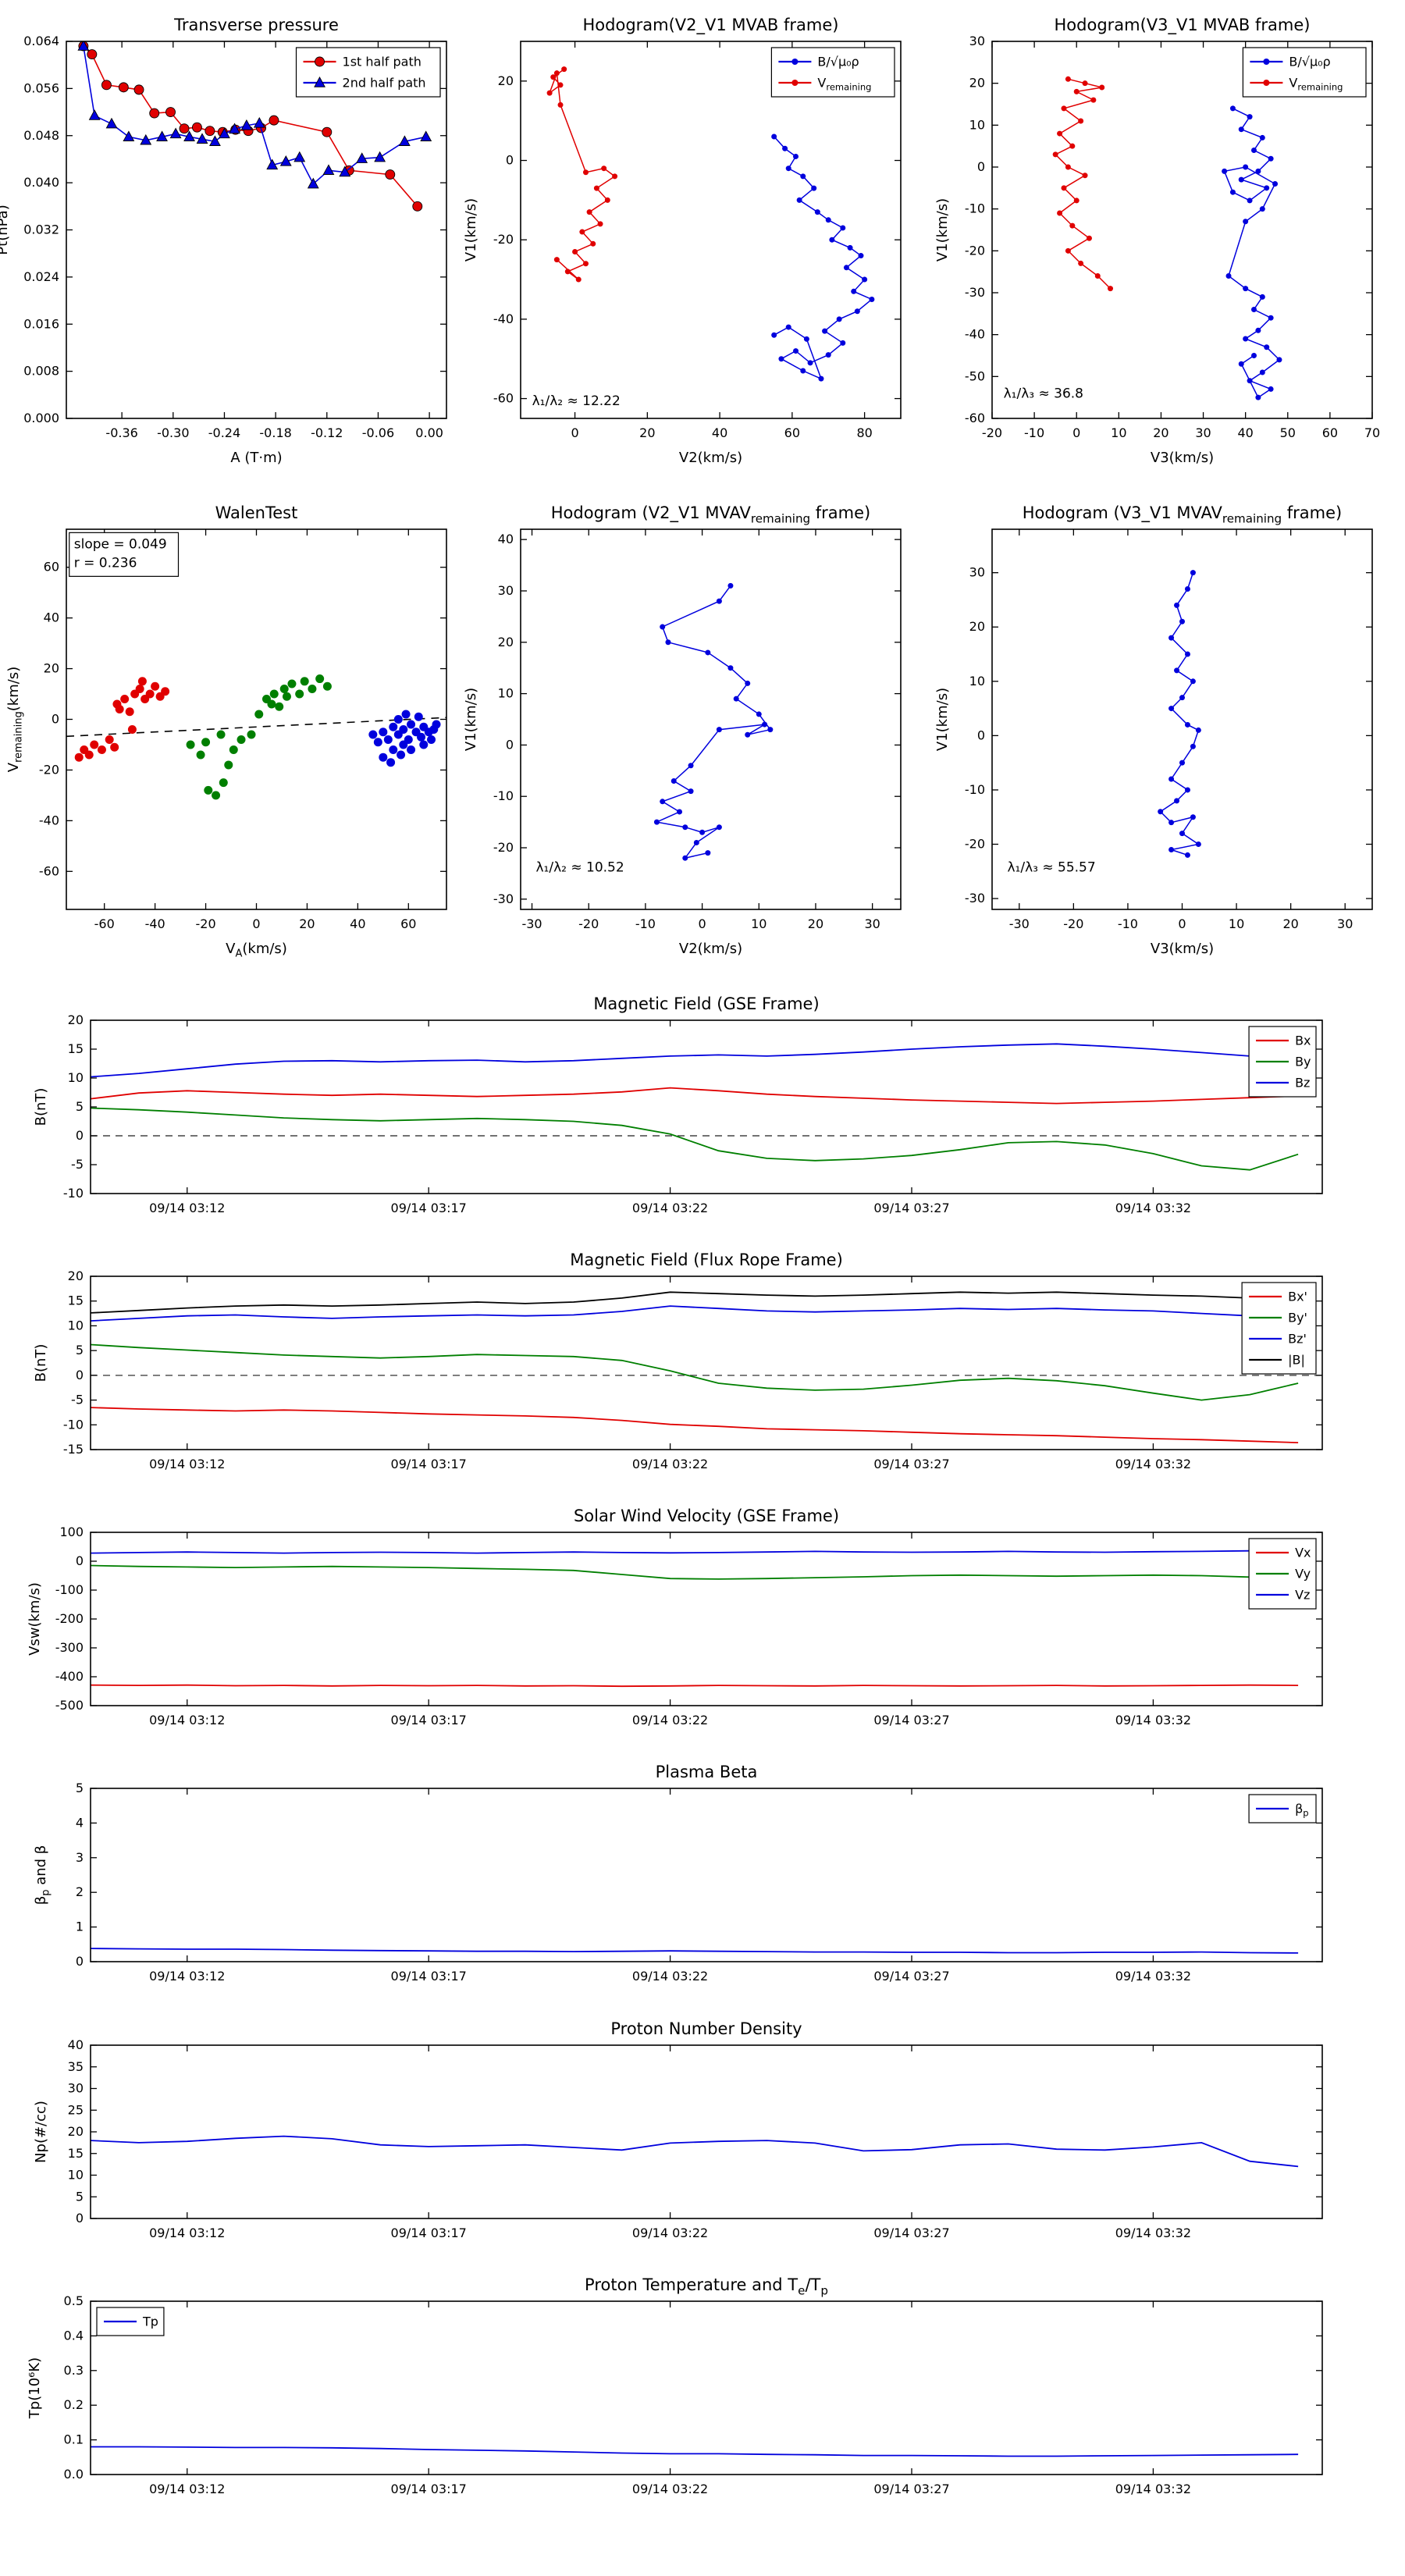 This screenshot has width=1405, height=2576. I want to click on x-tick-label: -0.12, so click(327, 432).